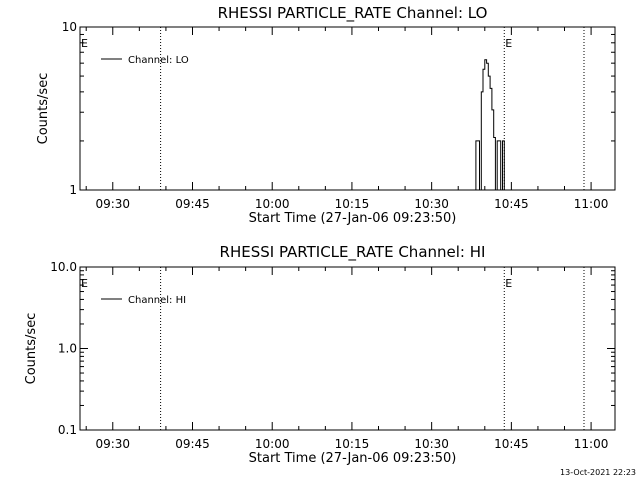 The height and width of the screenshot is (480, 640). Describe the element at coordinates (353, 252) in the screenshot. I see `chart-title: RHESSI PARTICLE_RATE Channel: HI` at that location.